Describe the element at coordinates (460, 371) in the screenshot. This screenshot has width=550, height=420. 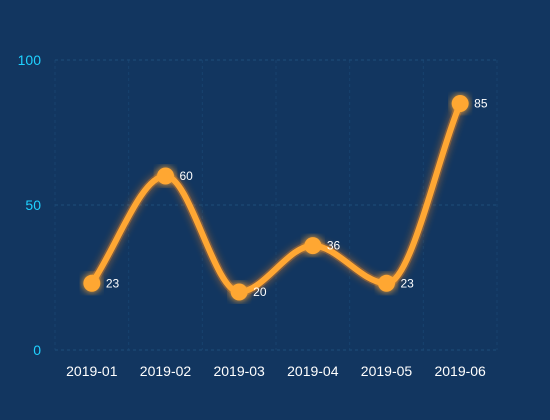
I see `x-tick-label: 2019-06` at that location.